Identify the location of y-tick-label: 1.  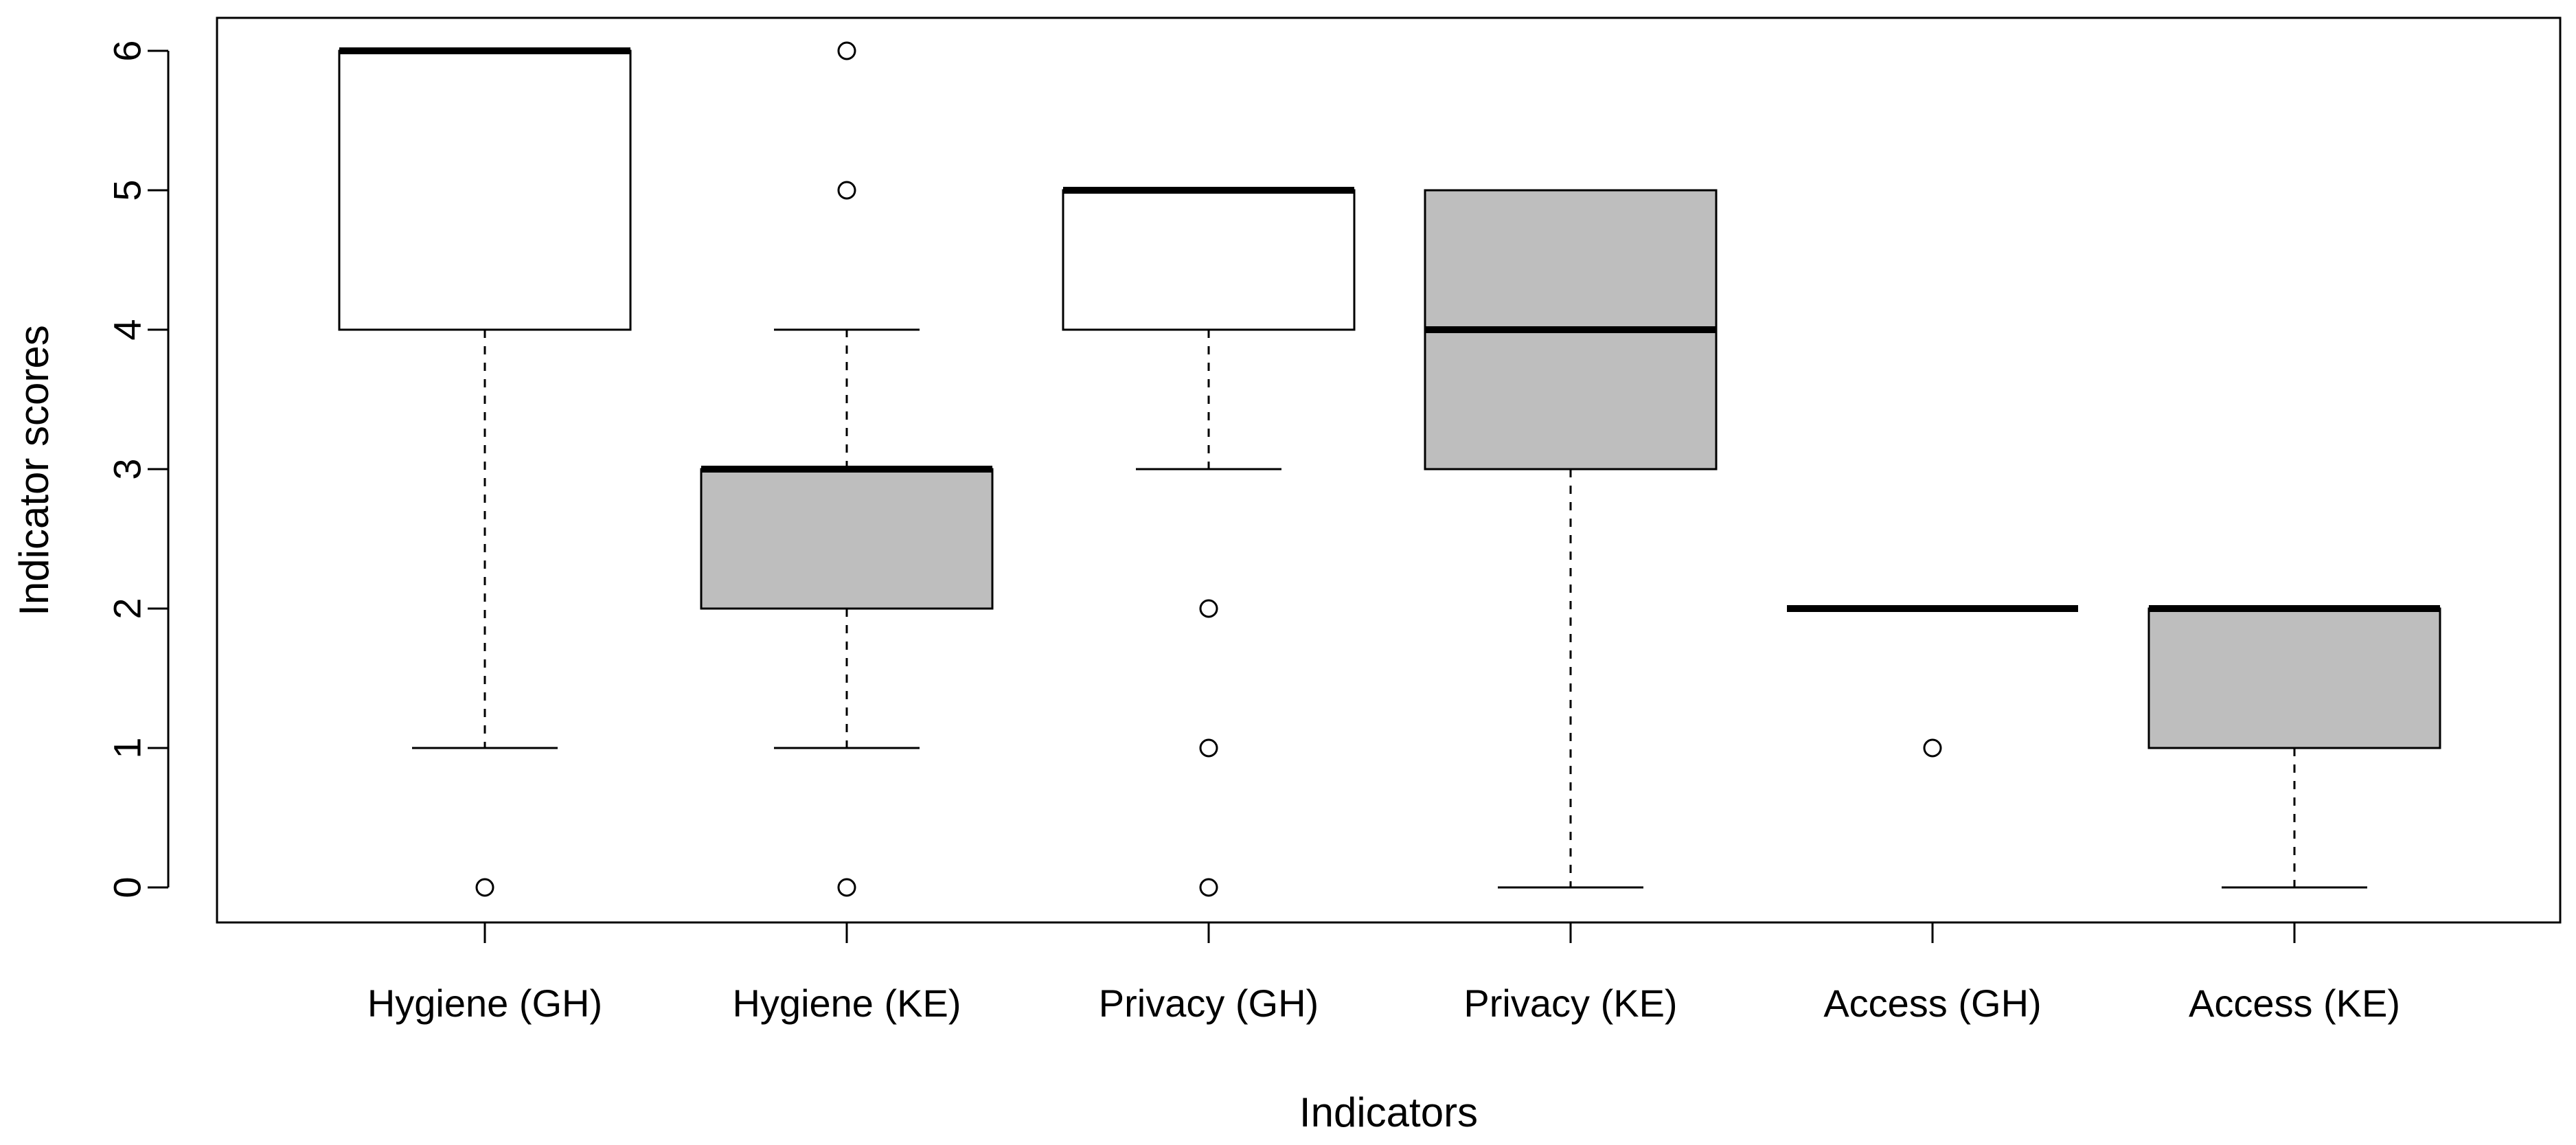
(127, 748).